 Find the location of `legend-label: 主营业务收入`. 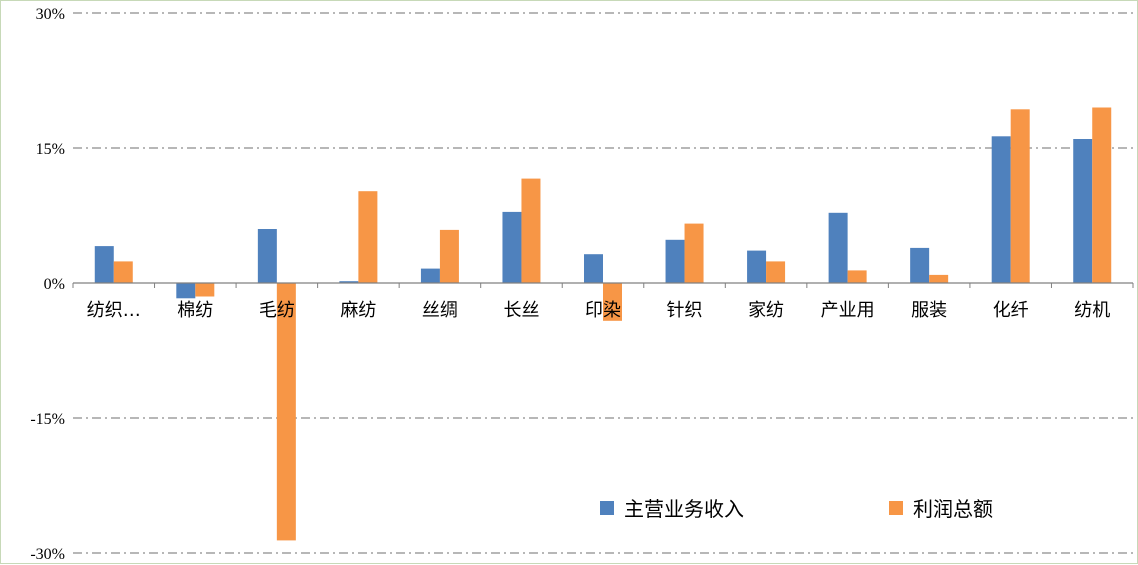

legend-label: 主营业务收入 is located at coordinates (684, 509).